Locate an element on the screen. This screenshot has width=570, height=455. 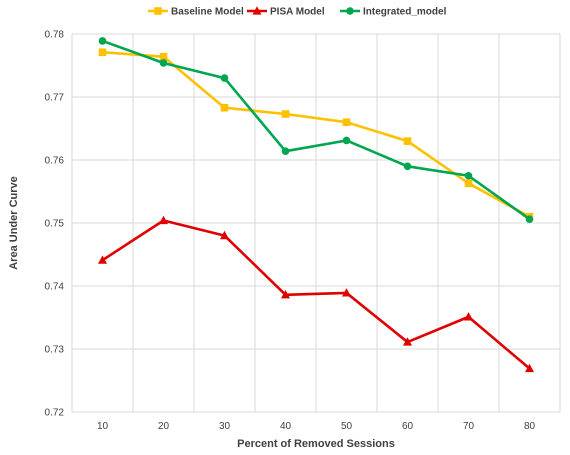
y-tick-label: 0.73 is located at coordinates (55, 350).